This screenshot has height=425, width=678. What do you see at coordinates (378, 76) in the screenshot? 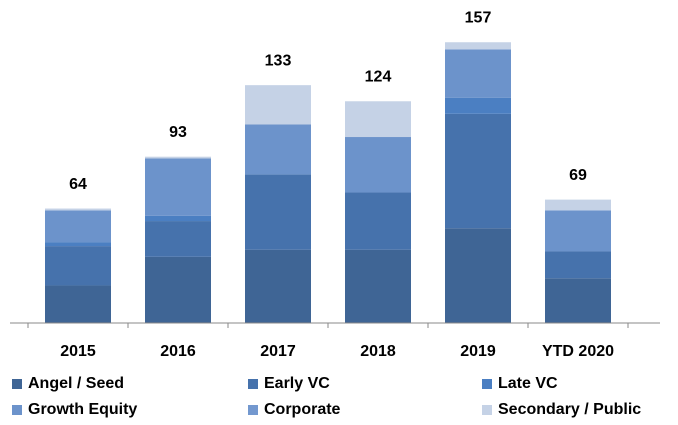
I see `total-label: 124` at bounding box center [378, 76].